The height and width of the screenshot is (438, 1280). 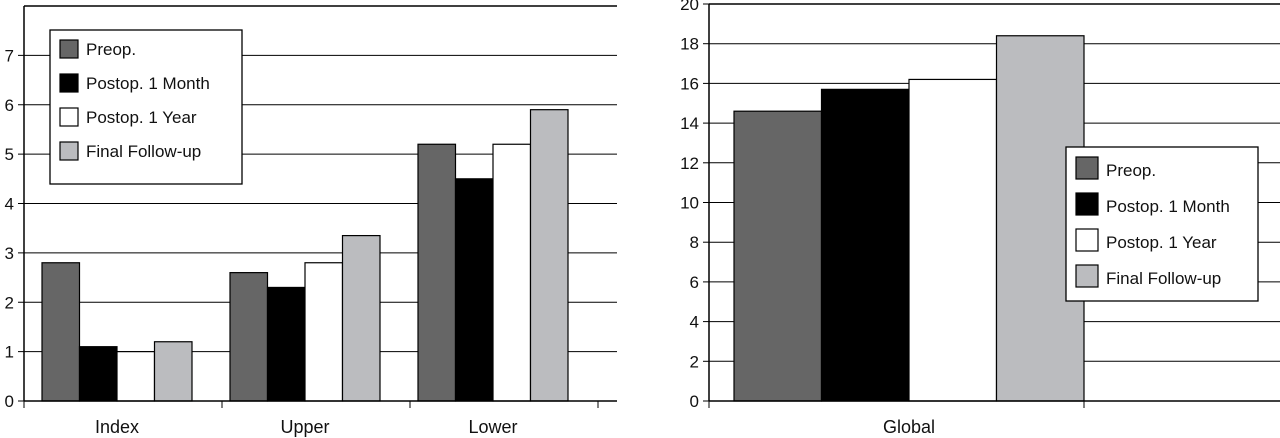 I want to click on y-tick-label: 10, so click(x=689, y=203).